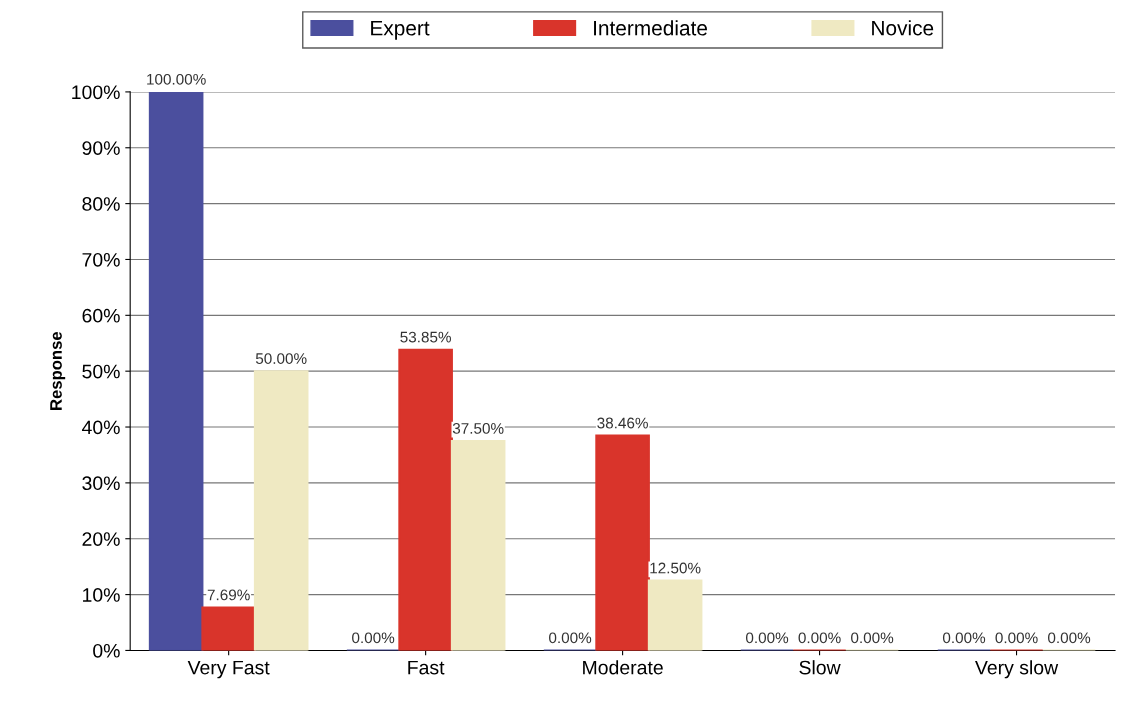  Describe the element at coordinates (820, 667) in the screenshot. I see `x-tick-label: Slow` at that location.